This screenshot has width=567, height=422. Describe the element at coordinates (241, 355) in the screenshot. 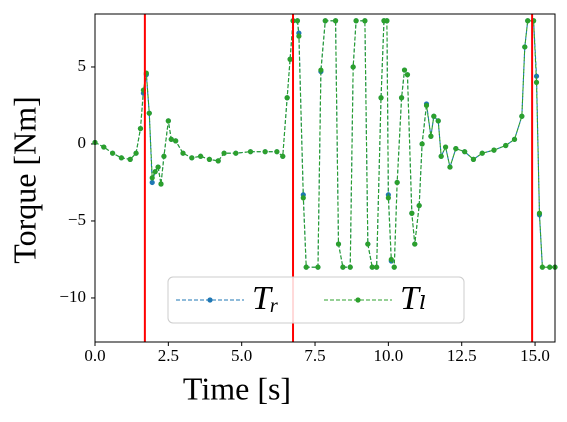

I see `x-tick-label: 5.0` at that location.